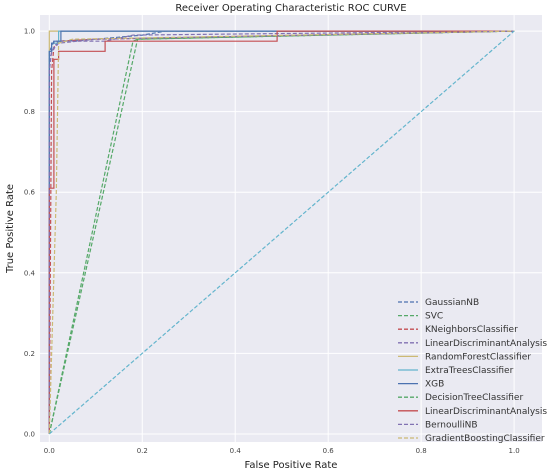 This screenshot has width=550, height=473. I want to click on legend-label: BernoulliNB, so click(451, 425).